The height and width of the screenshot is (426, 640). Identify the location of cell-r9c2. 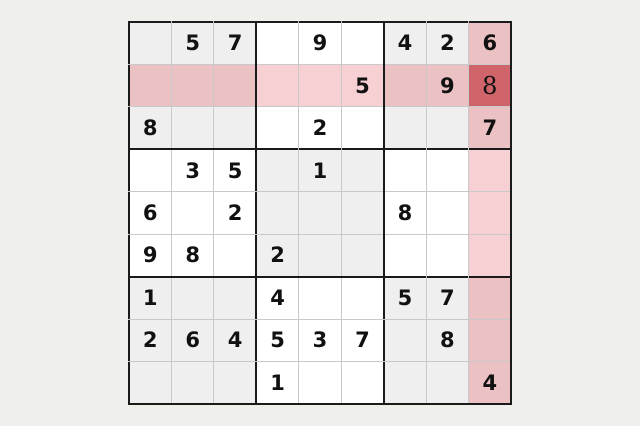
(192, 382).